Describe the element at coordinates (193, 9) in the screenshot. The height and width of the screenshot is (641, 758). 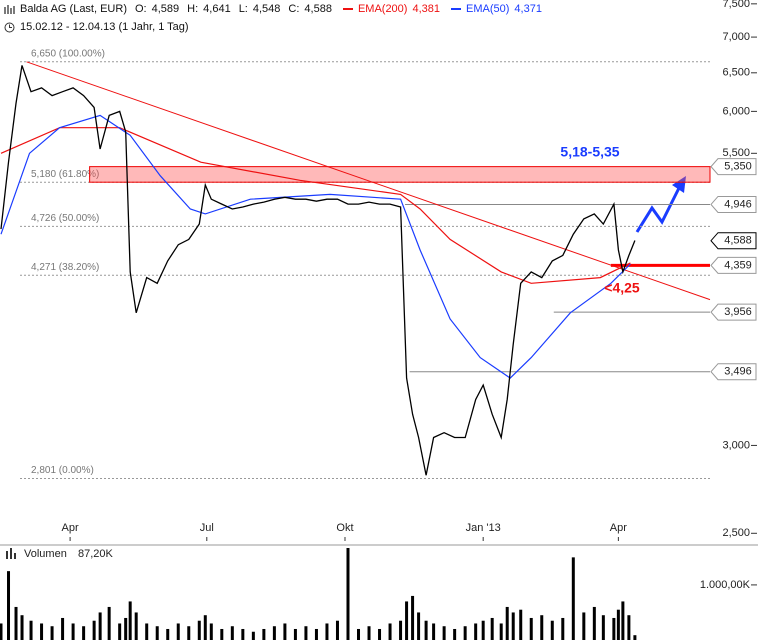
I see `stat-name: H:` at that location.